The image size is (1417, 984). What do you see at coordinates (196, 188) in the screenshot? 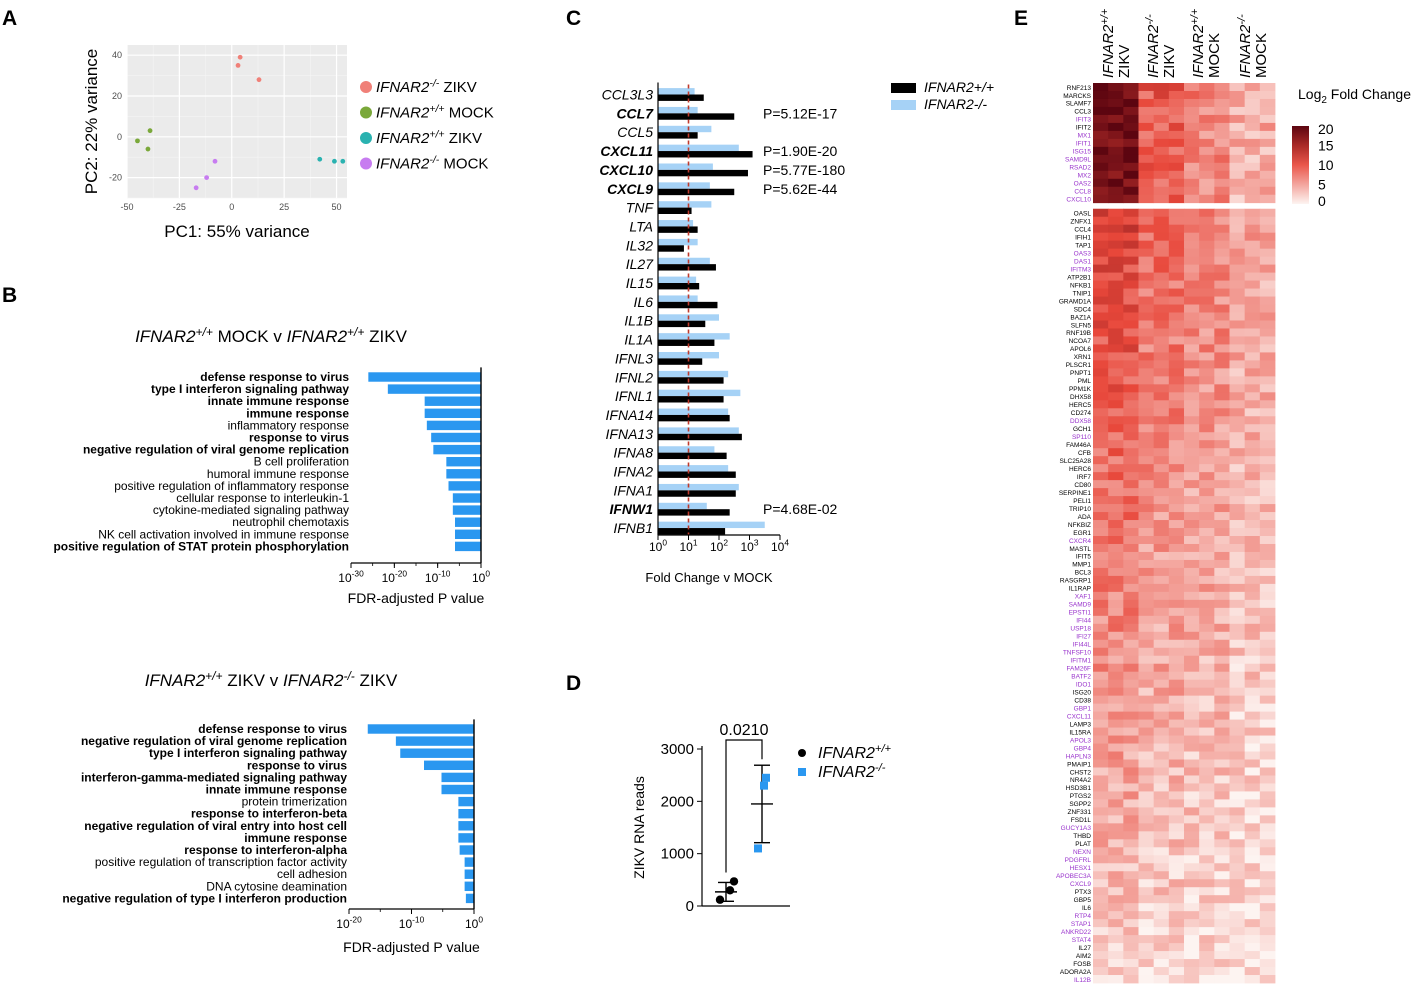
I see `pca-point` at bounding box center [196, 188].